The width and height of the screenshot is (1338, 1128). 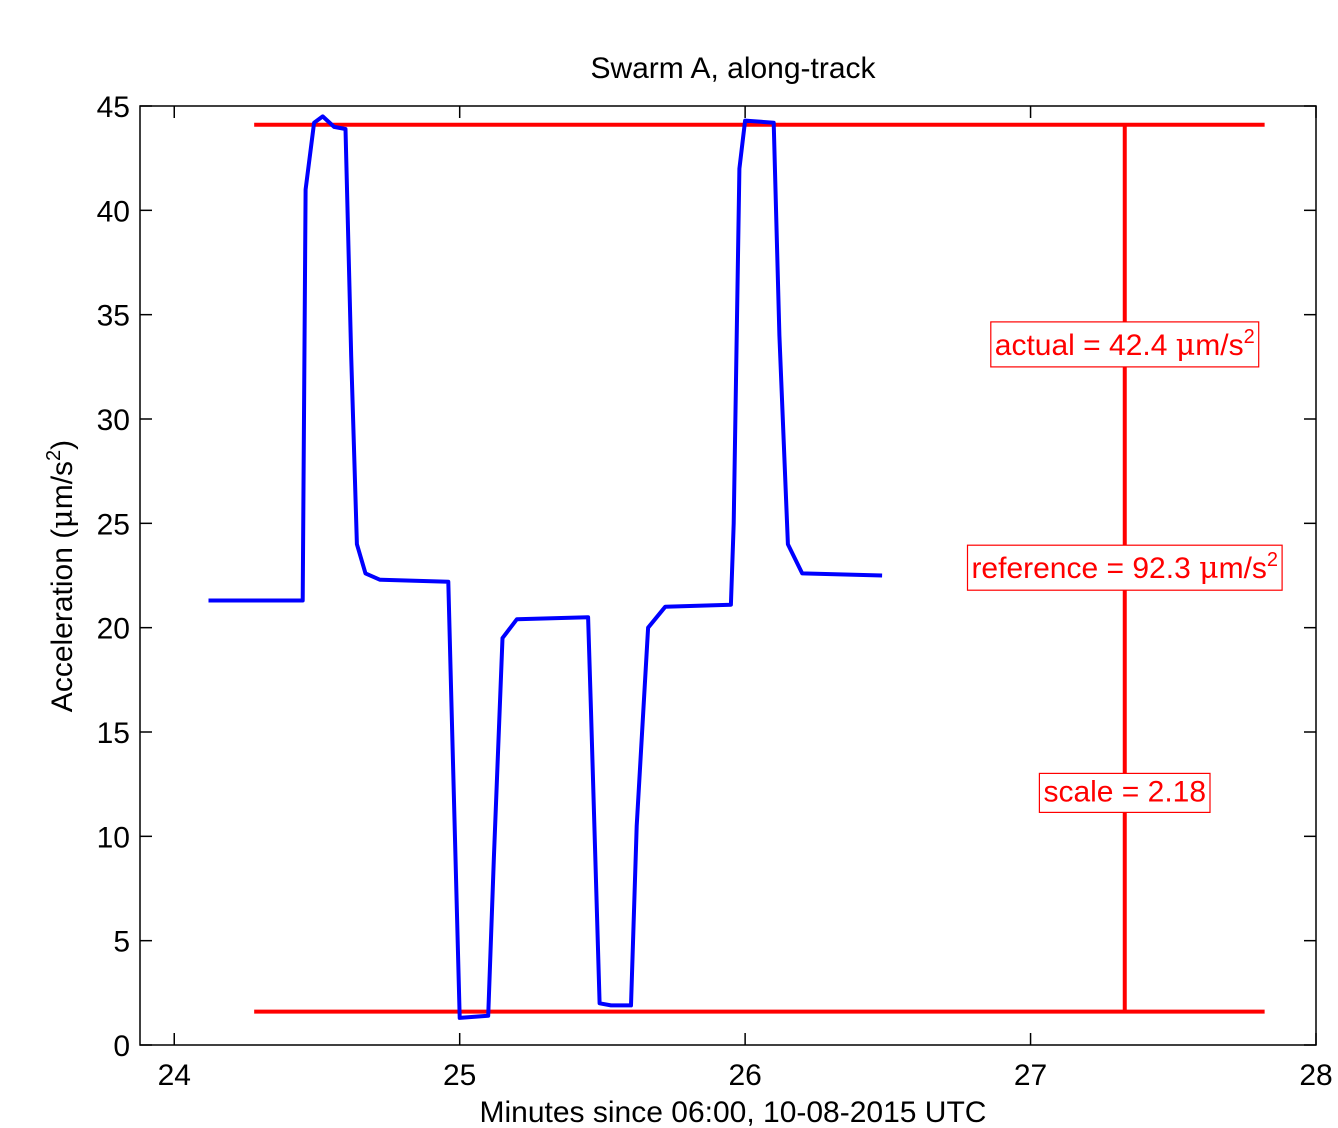 What do you see at coordinates (54, 455) in the screenshot?
I see `y-axis-title-sup: 2` at bounding box center [54, 455].